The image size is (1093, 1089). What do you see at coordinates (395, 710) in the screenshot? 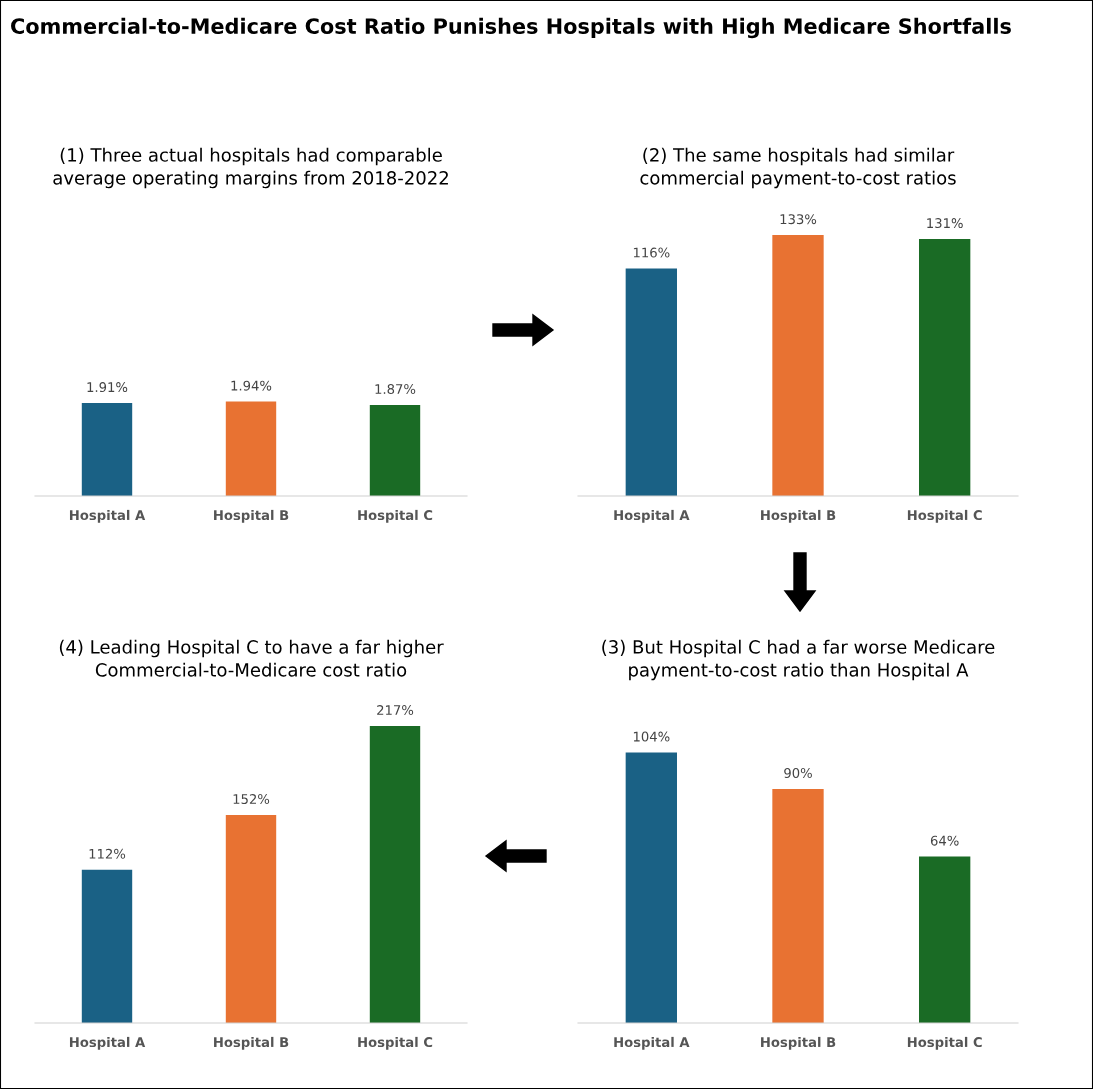
I see `data-label: 217%` at bounding box center [395, 710].